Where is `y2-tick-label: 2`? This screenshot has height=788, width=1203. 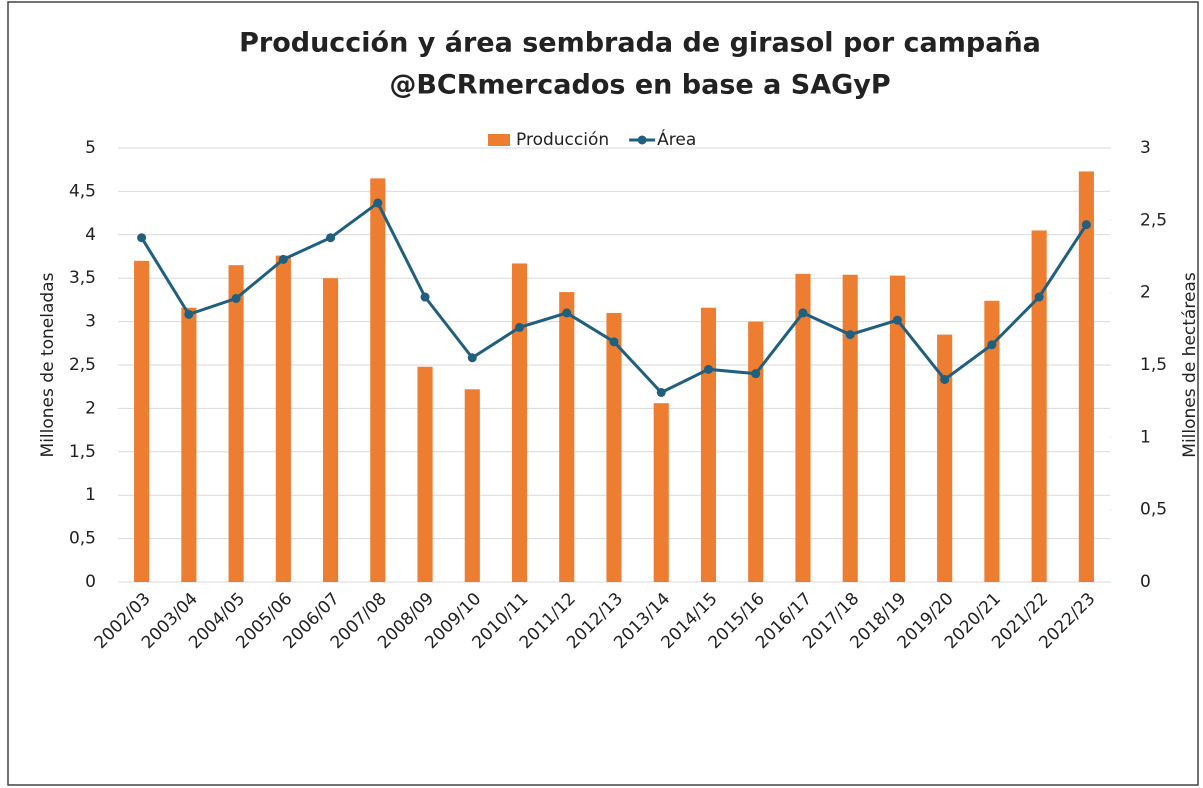 y2-tick-label: 2 is located at coordinates (1145, 293).